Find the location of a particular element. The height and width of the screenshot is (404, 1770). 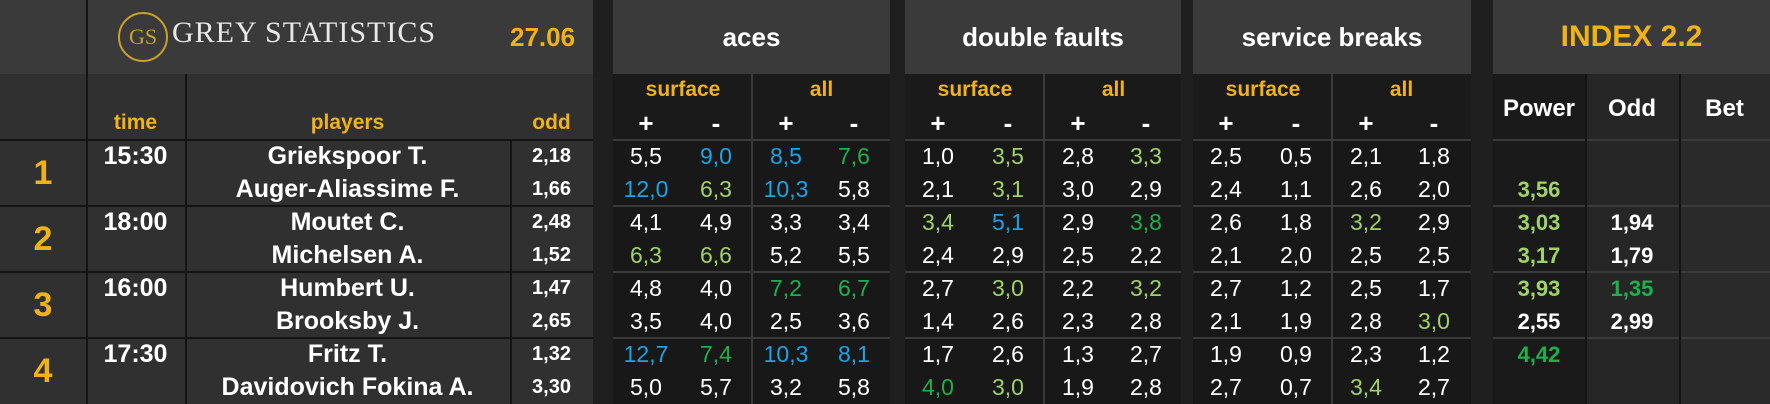

stat-cell: 1,7 is located at coordinates (1434, 288).